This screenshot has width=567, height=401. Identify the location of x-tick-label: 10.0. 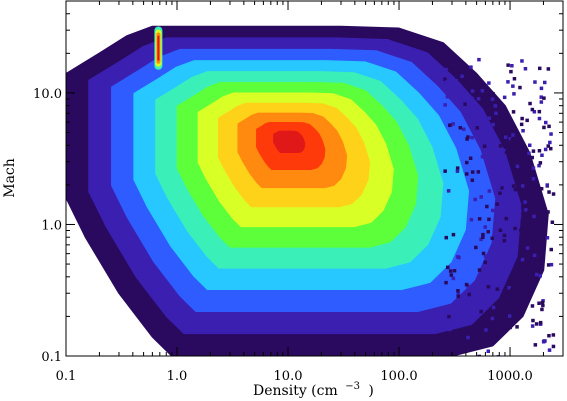
(288, 376).